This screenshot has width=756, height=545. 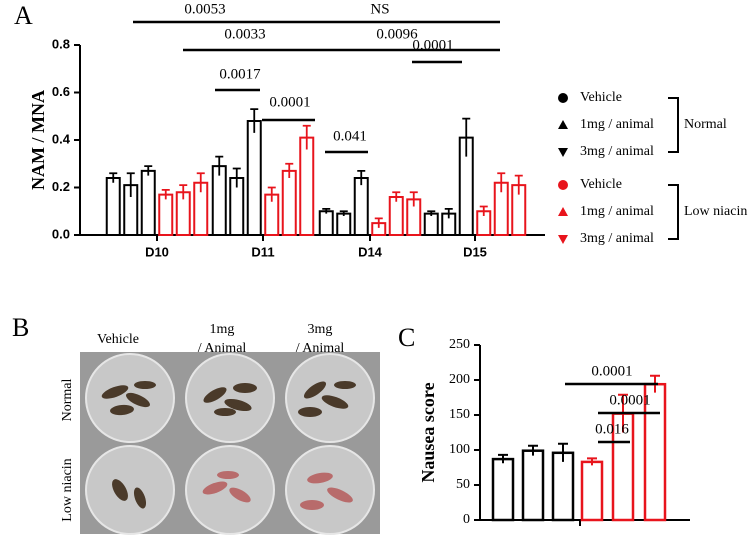 What do you see at coordinates (277, 490) in the screenshot?
I see `pink-pellets` at bounding box center [277, 490].